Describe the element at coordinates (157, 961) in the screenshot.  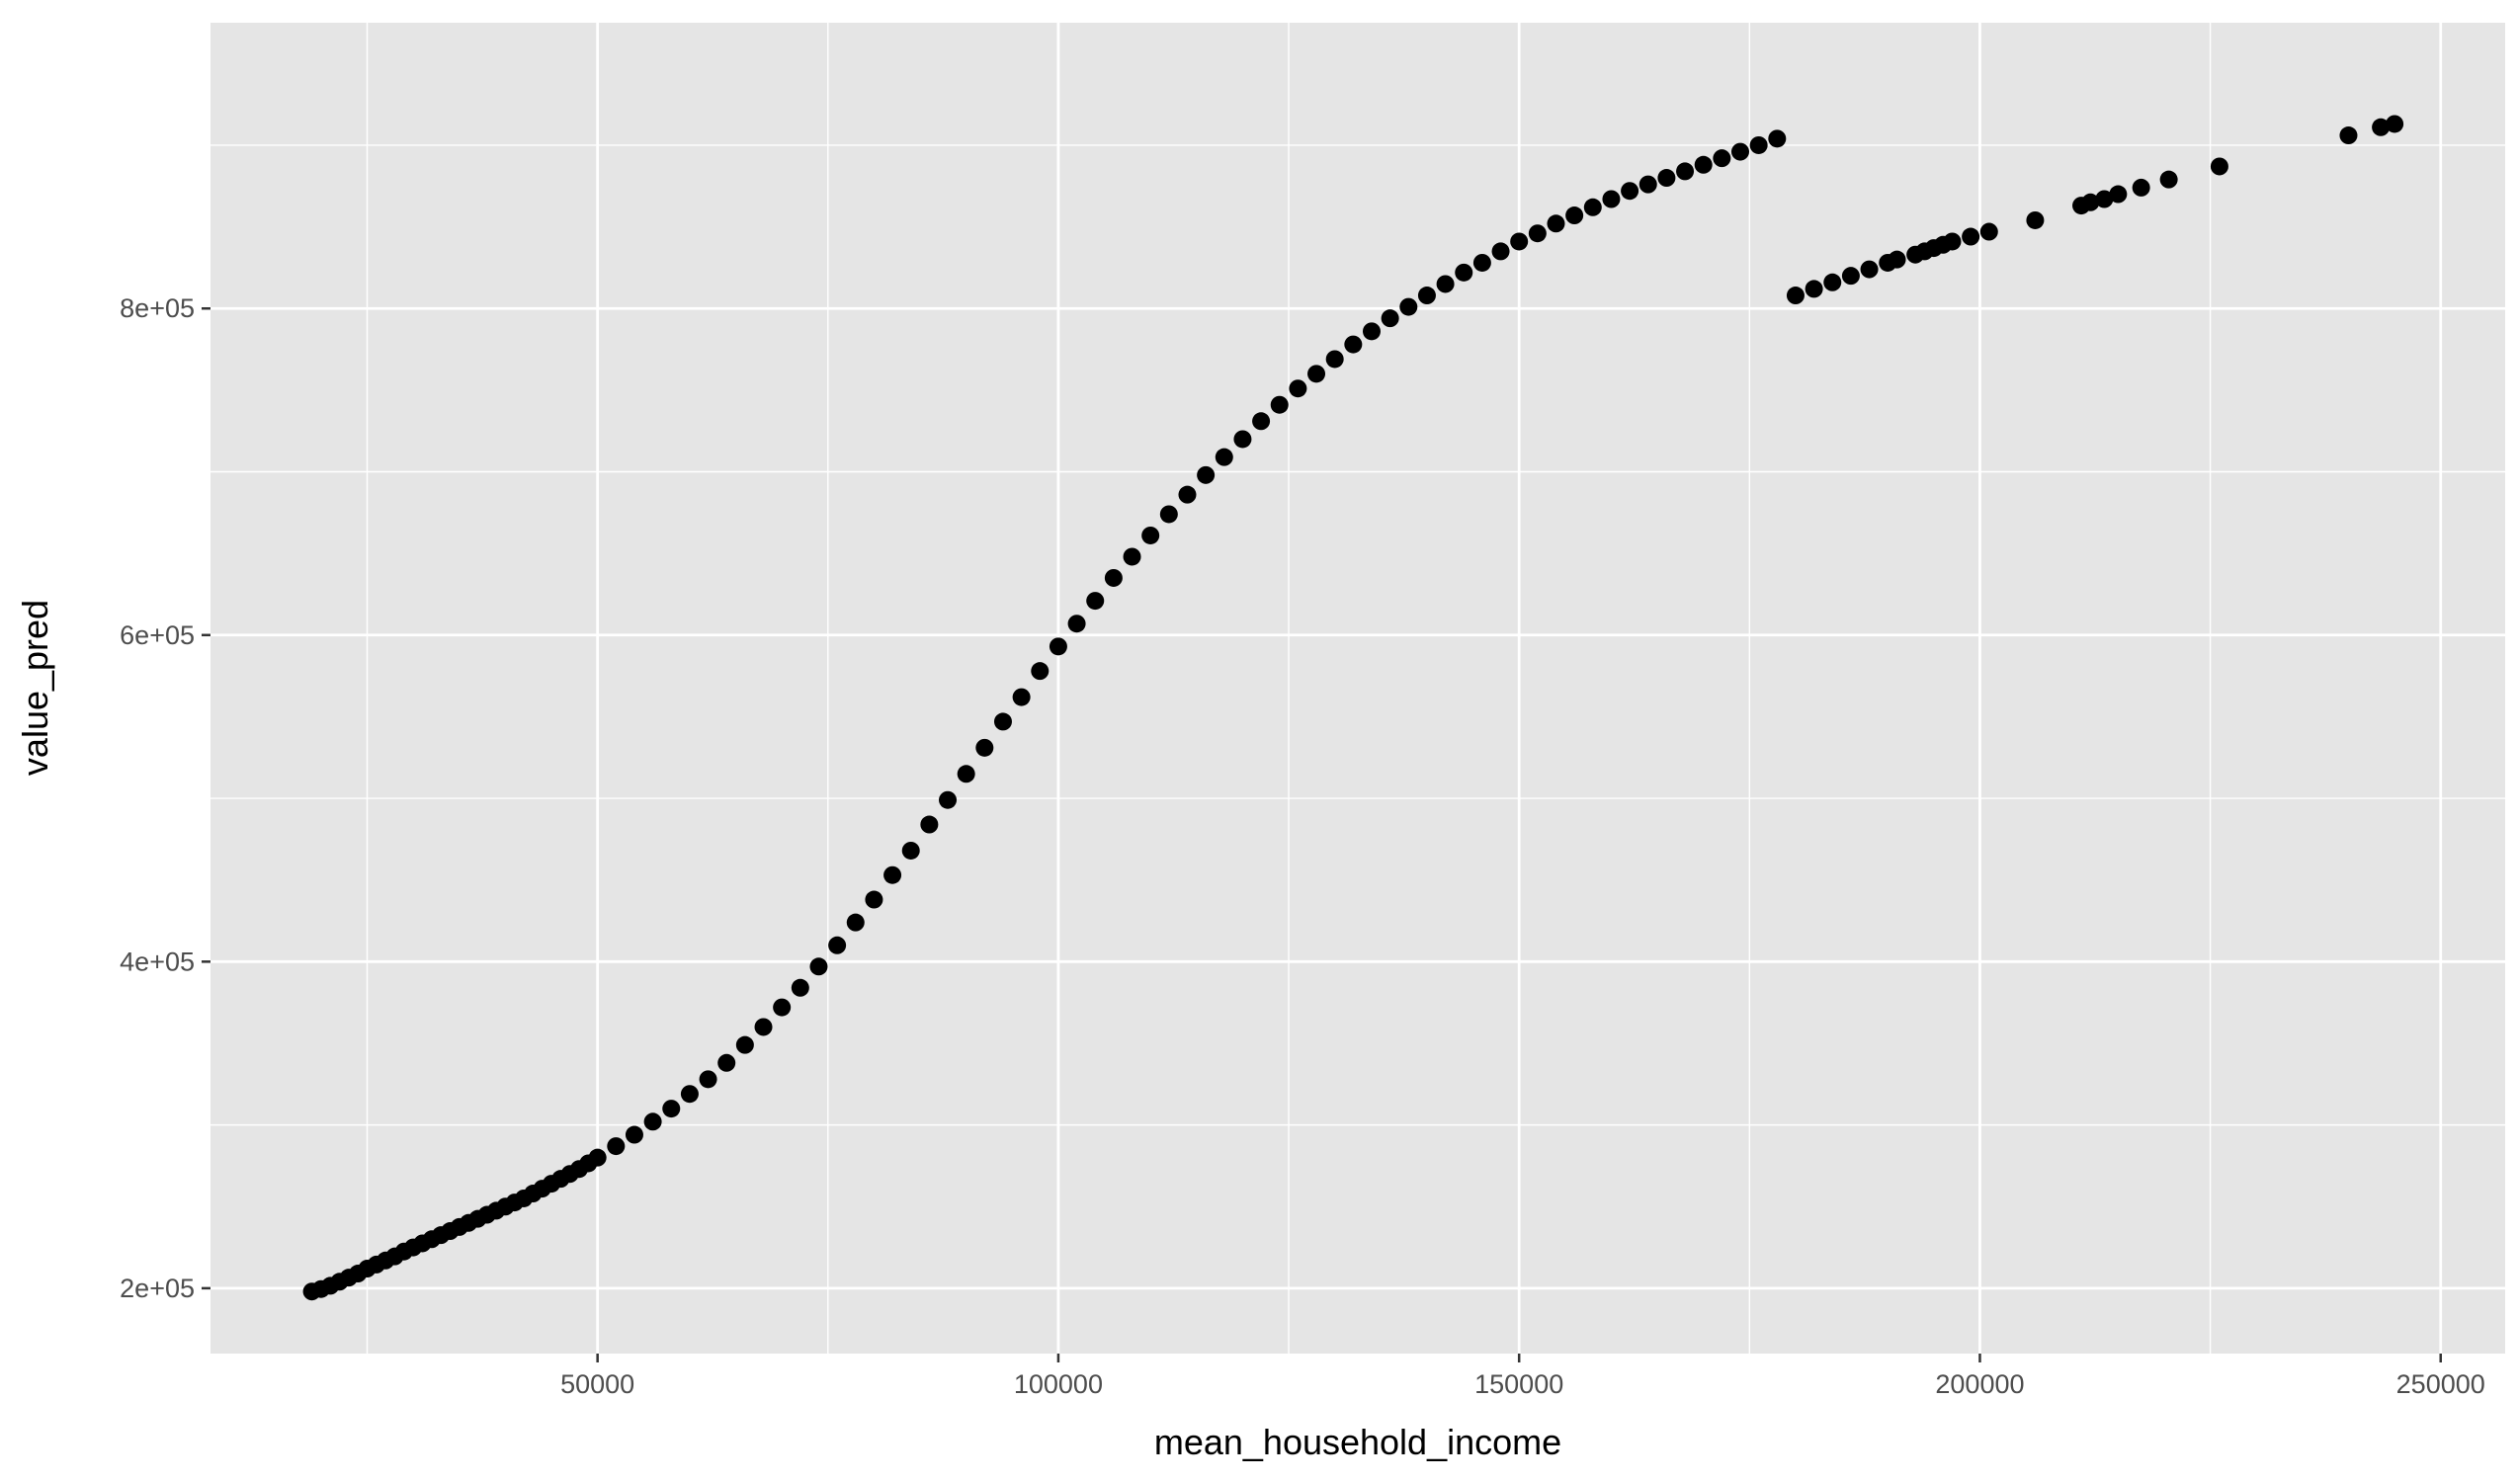
I see `y-tick-label: 4e+05` at that location.